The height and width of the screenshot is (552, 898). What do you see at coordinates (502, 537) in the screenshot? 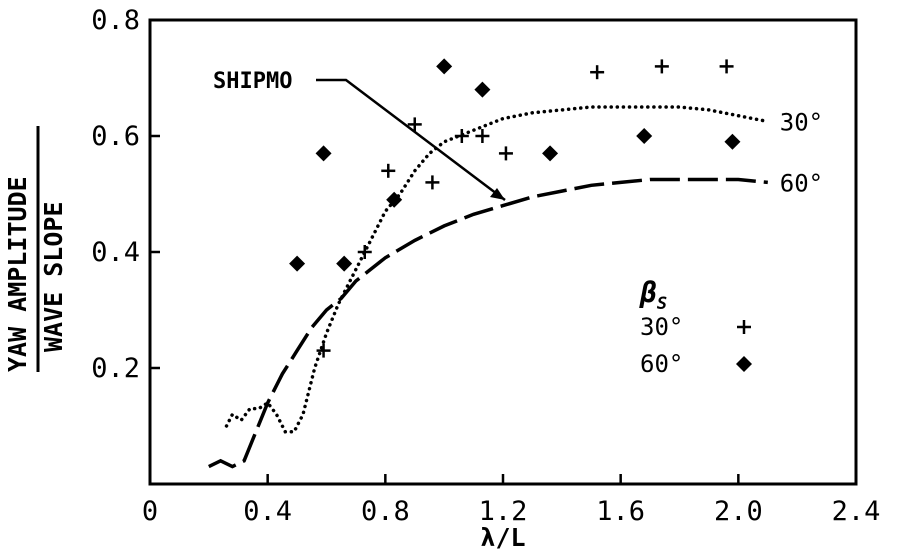
I see `x-axis-label: λ/L` at bounding box center [502, 537].